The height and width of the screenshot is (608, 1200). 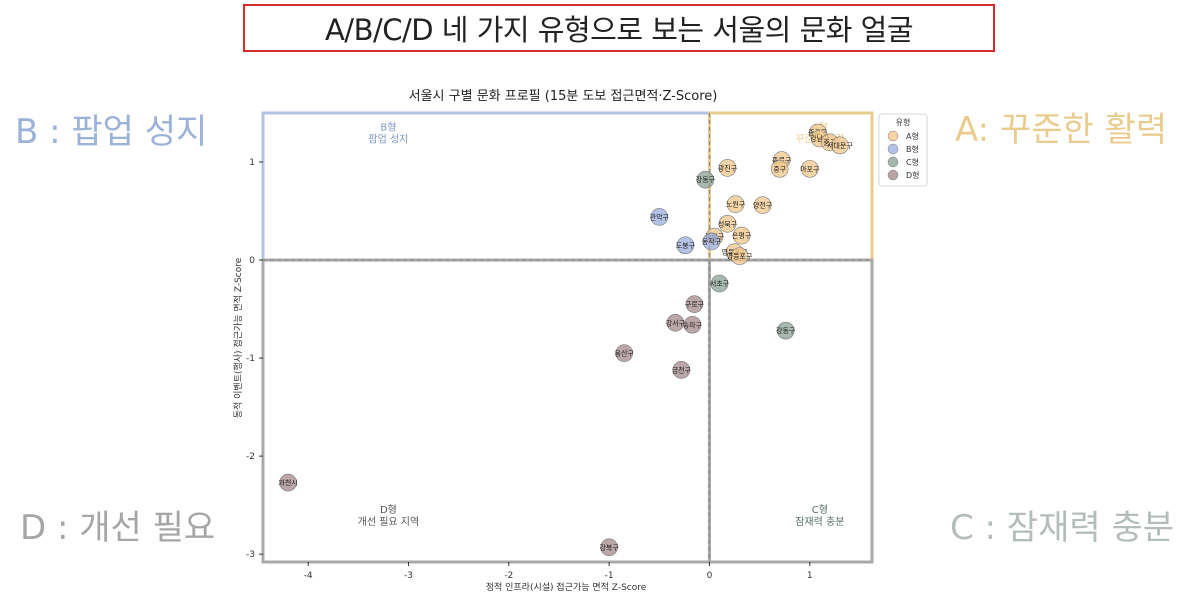 I want to click on point-label: 마포구, so click(x=810, y=168).